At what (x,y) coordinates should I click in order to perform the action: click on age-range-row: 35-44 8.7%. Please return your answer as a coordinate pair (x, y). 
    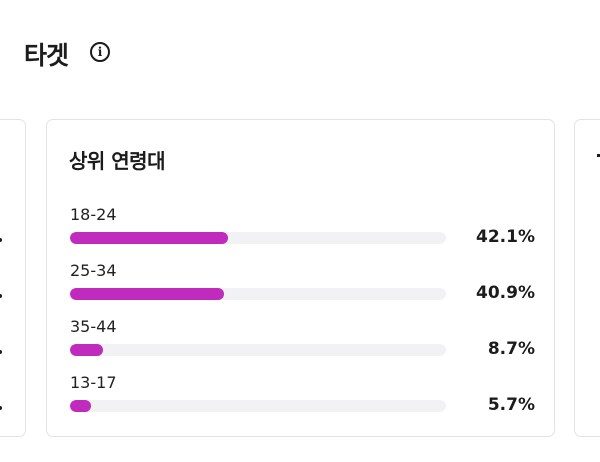
    Looking at the image, I should click on (302, 342).